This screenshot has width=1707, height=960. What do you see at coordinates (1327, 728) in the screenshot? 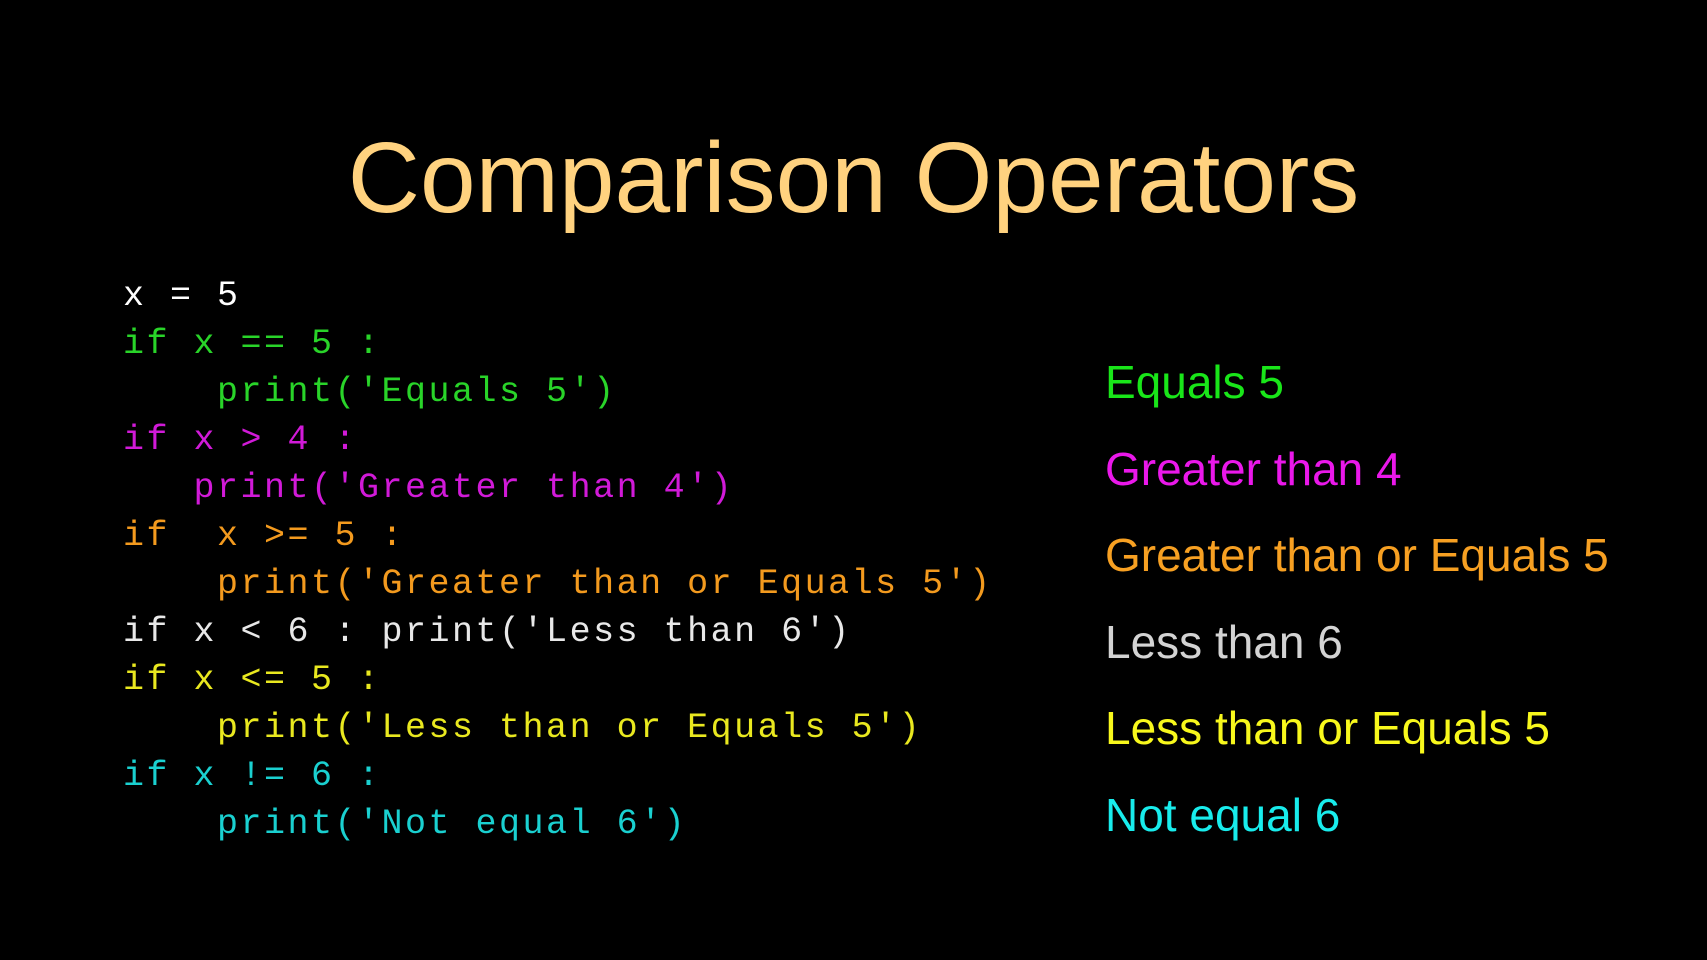
I see `output-line: Less than or Equals 5` at bounding box center [1327, 728].